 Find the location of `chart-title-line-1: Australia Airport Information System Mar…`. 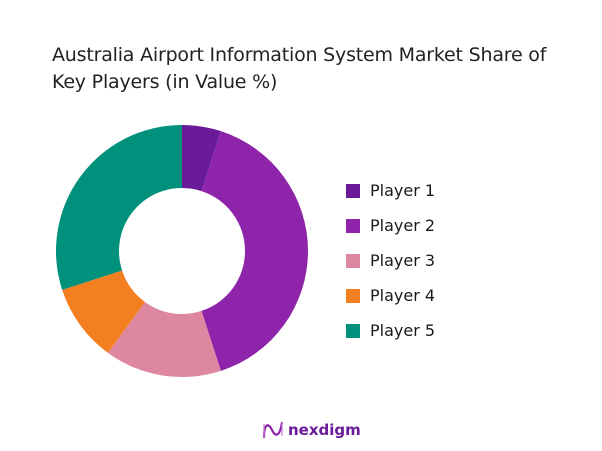

chart-title-line-1: Australia Airport Information System Mar… is located at coordinates (299, 55).